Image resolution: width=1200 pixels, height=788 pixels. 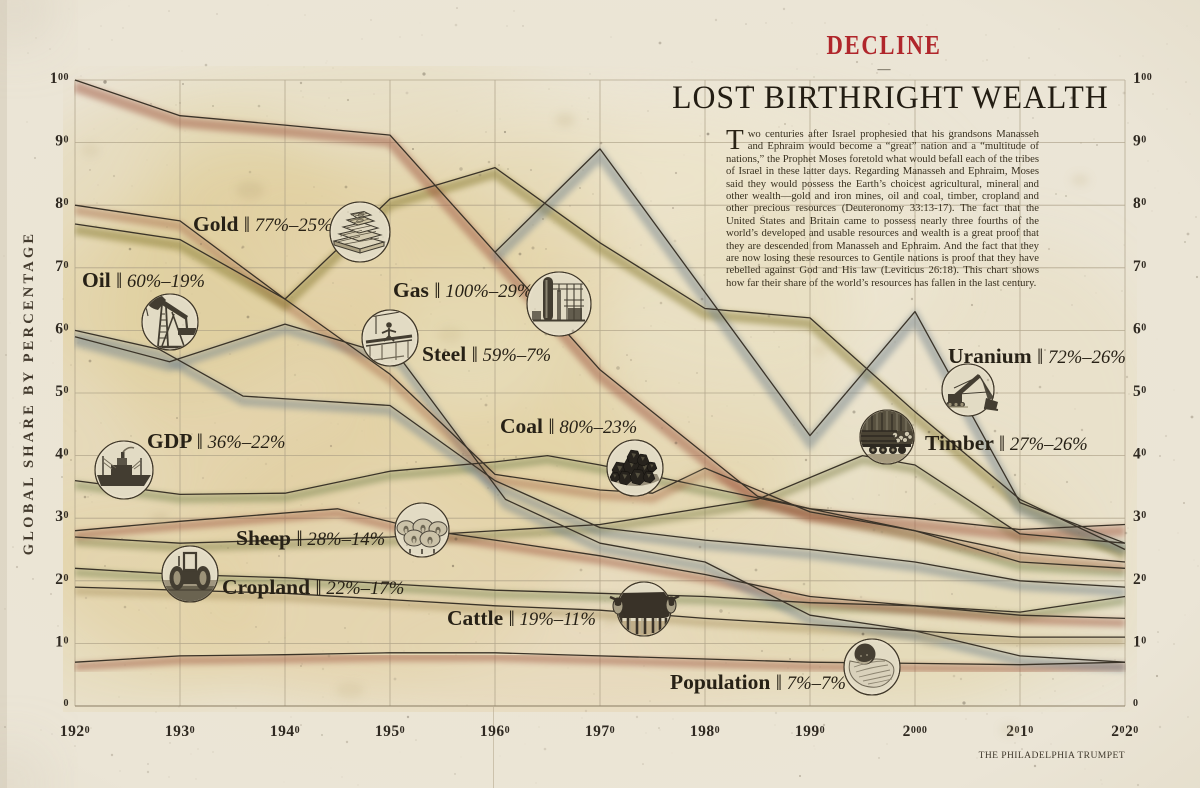 I want to click on svg-text: Sheep ‖ 28%–14%, so click(x=310, y=538).